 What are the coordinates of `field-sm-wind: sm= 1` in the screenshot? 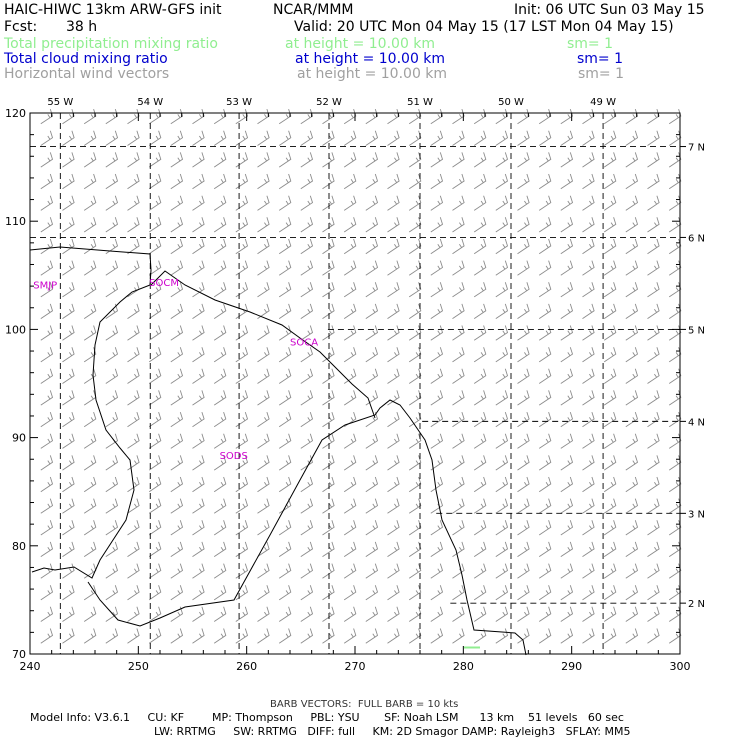 It's located at (601, 74).